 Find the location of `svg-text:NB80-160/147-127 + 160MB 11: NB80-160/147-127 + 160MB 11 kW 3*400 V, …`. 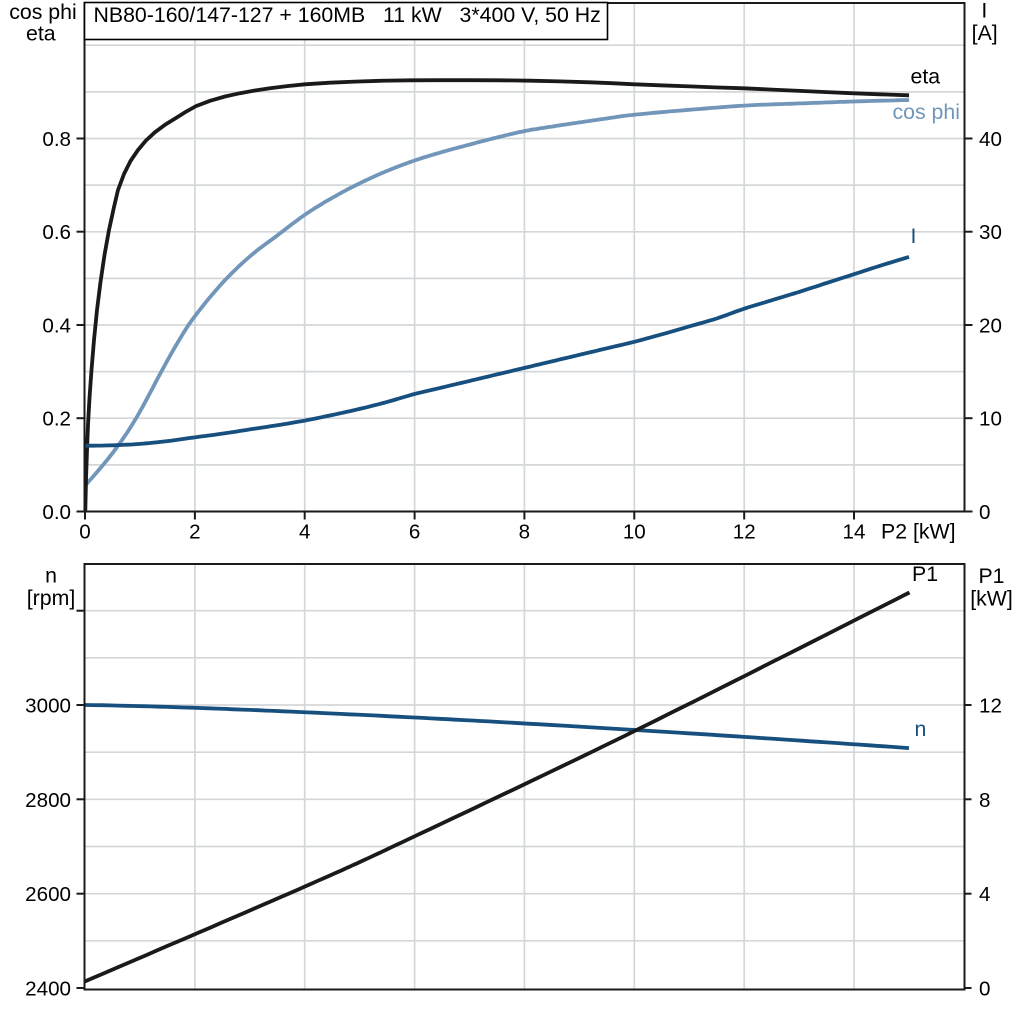

svg-text:NB80-160/147-127 + 160MB 11: NB80-160/147-127 + 160MB 11 kW 3*400 V, … is located at coordinates (347, 15).